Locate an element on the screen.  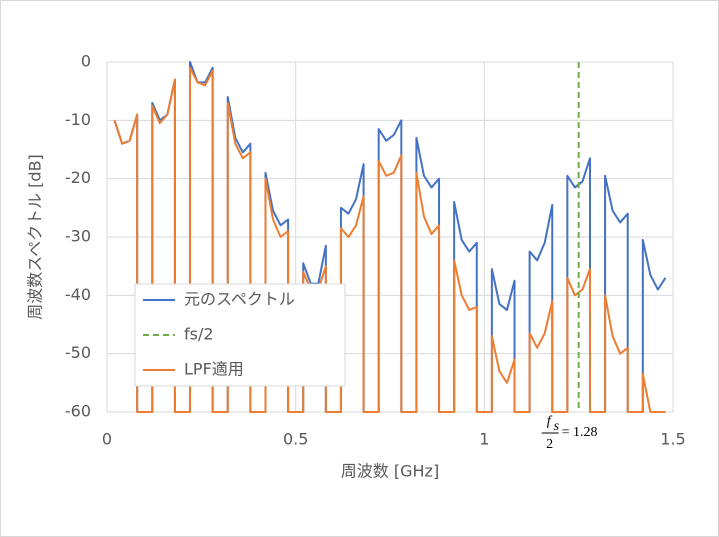
annotation-numerator: f is located at coordinates (550, 421).